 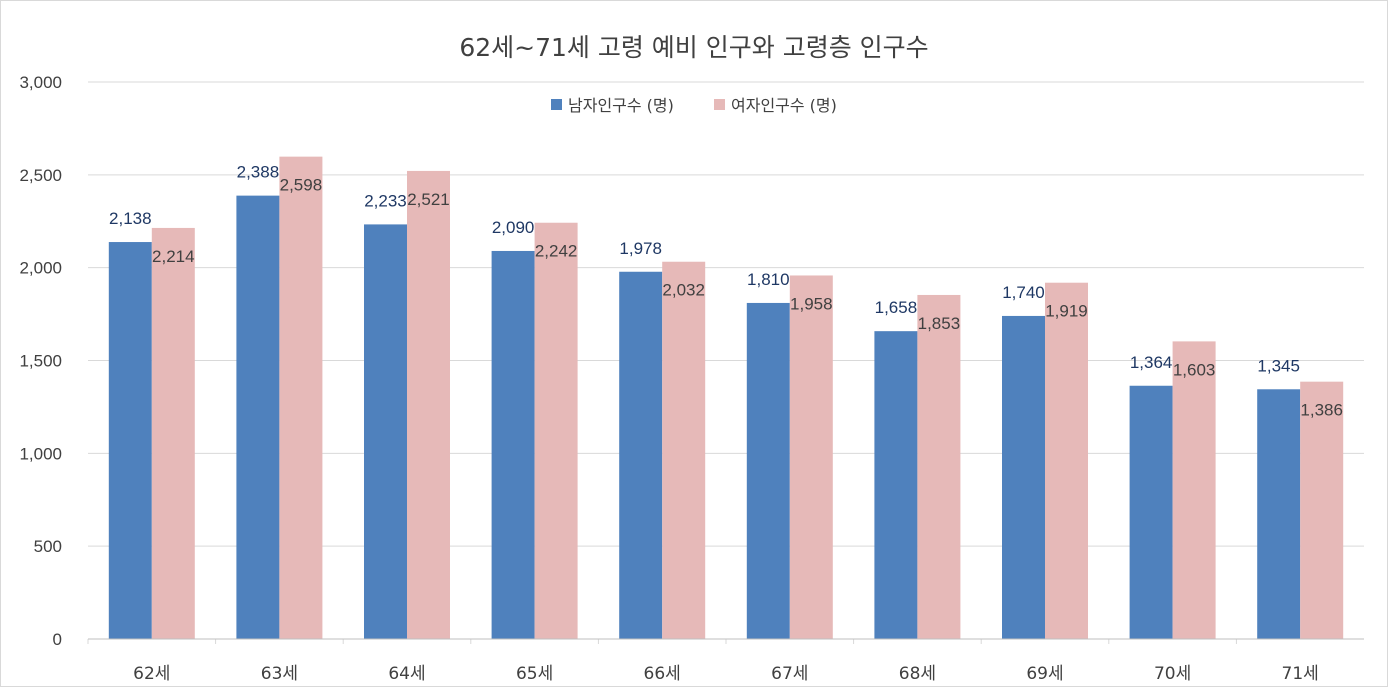 What do you see at coordinates (1023, 292) in the screenshot?
I see `data-label-male: 1,740` at bounding box center [1023, 292].